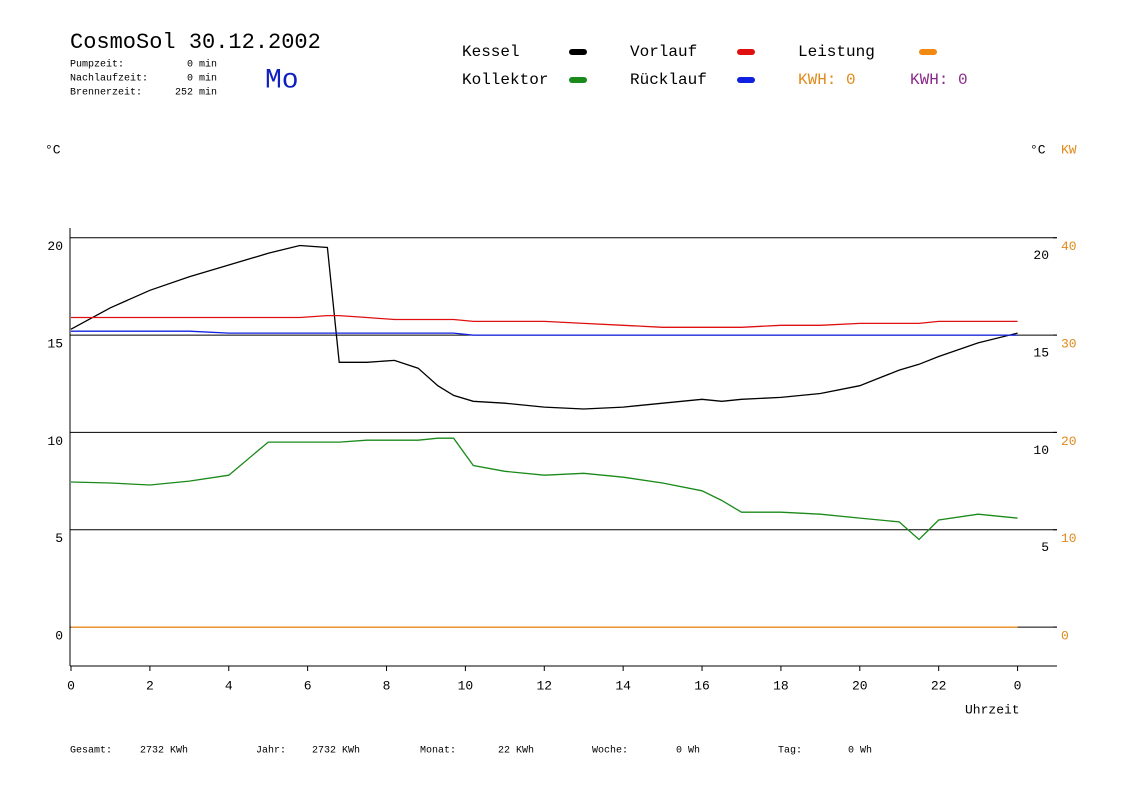 The height and width of the screenshot is (812, 1148). I want to click on y2-tick-label: 0, so click(1065, 636).